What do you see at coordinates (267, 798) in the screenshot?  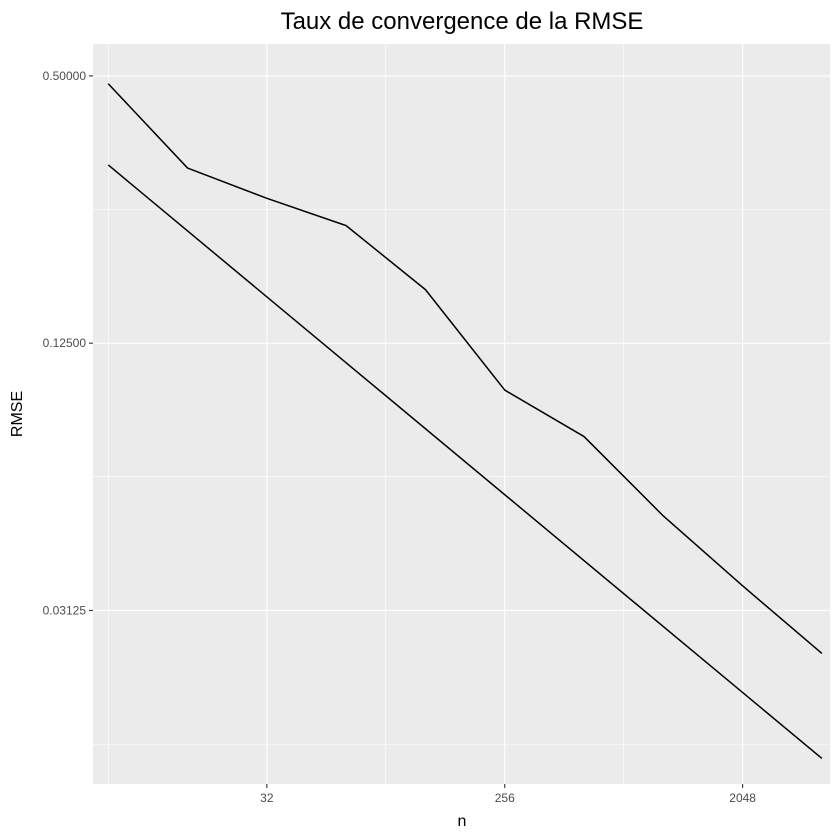 I see `x-tick-label: 32` at bounding box center [267, 798].